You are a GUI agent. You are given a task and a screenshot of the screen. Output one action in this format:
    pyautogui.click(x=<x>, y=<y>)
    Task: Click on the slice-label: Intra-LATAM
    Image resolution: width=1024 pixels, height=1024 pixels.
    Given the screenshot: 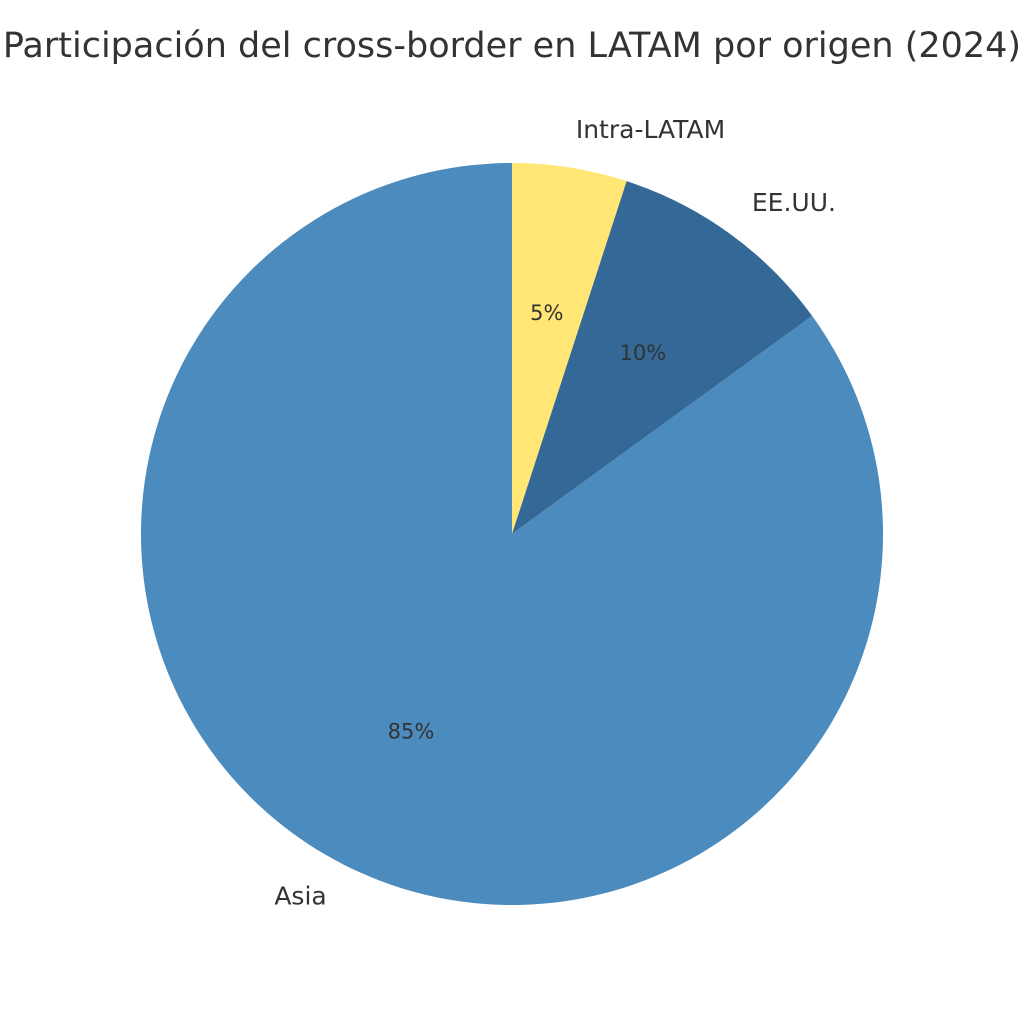 What is the action you would take?
    pyautogui.click(x=650, y=129)
    